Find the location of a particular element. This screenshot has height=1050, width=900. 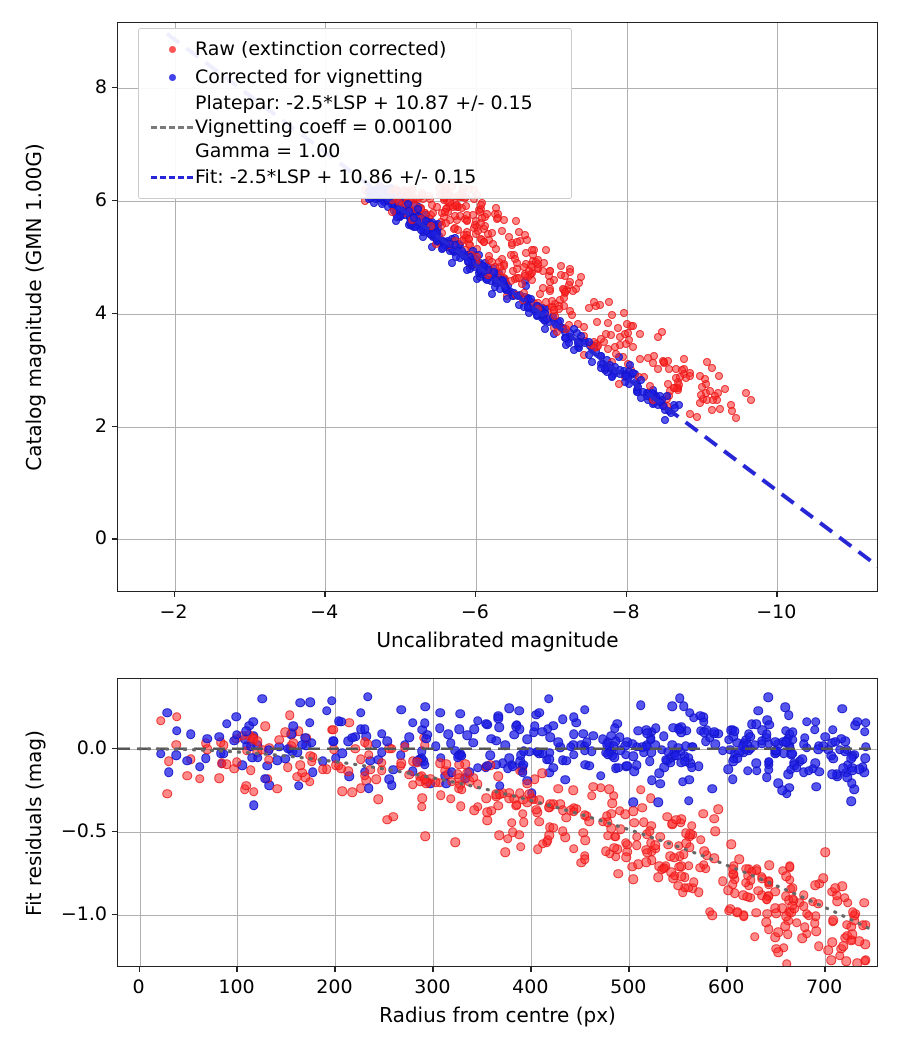

x-axis-tick-label: −2 is located at coordinates (173, 612).